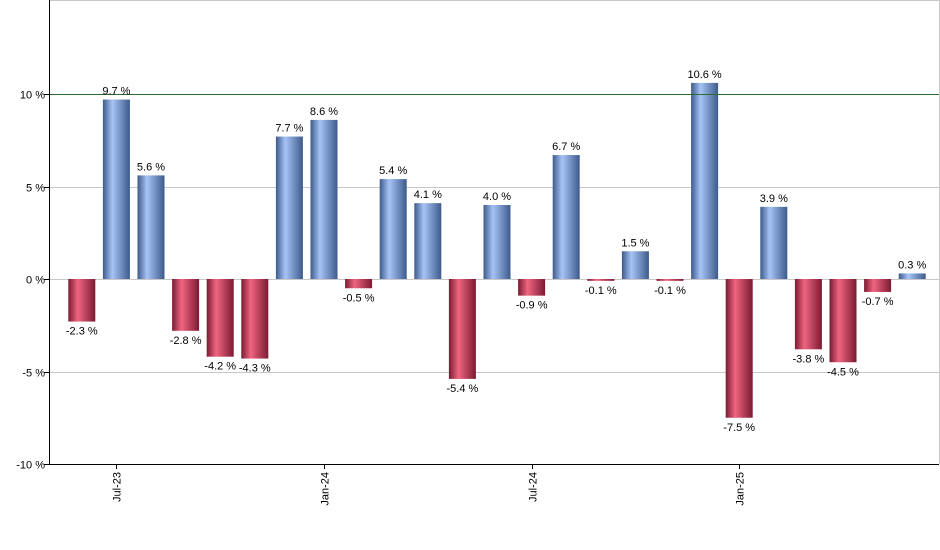  What do you see at coordinates (33, 374) in the screenshot?
I see `y-tick-label: -5 %` at bounding box center [33, 374].